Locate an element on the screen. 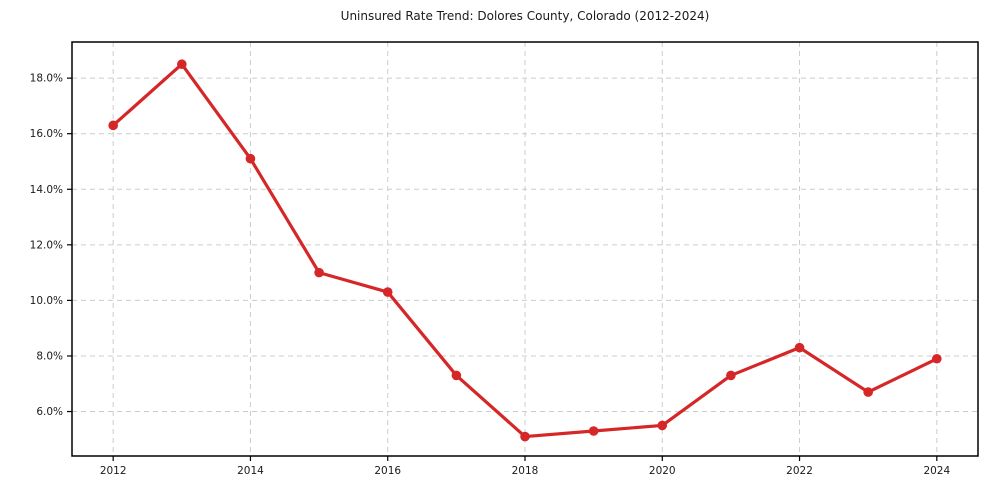  x-tick-label: 2018 is located at coordinates (525, 471).